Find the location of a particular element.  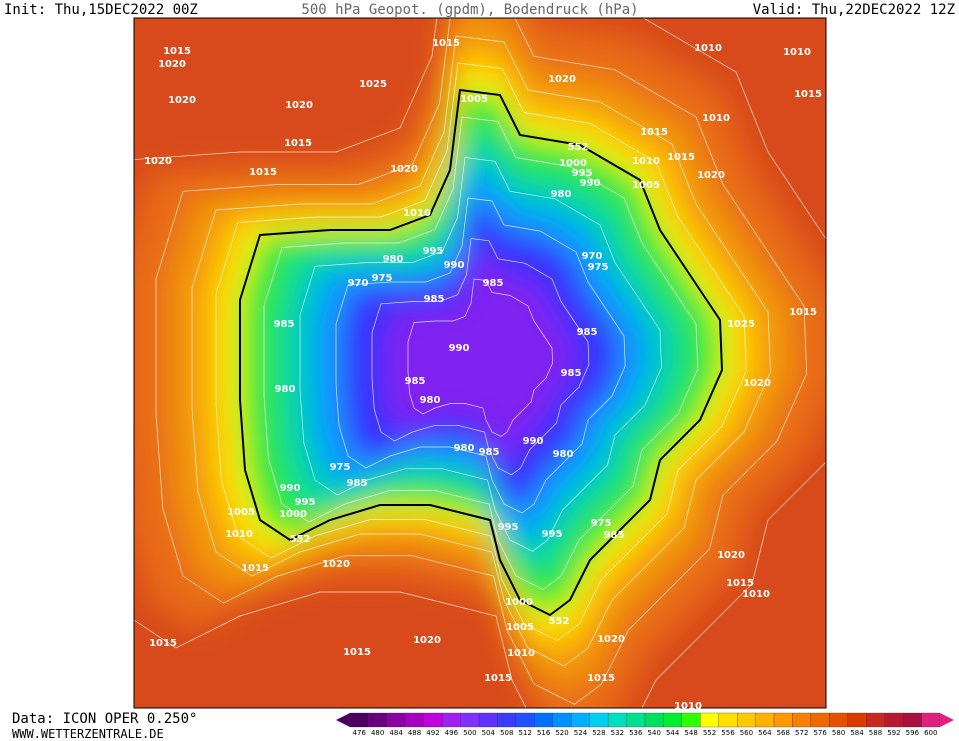

colorbar-label: 588 is located at coordinates (875, 733).